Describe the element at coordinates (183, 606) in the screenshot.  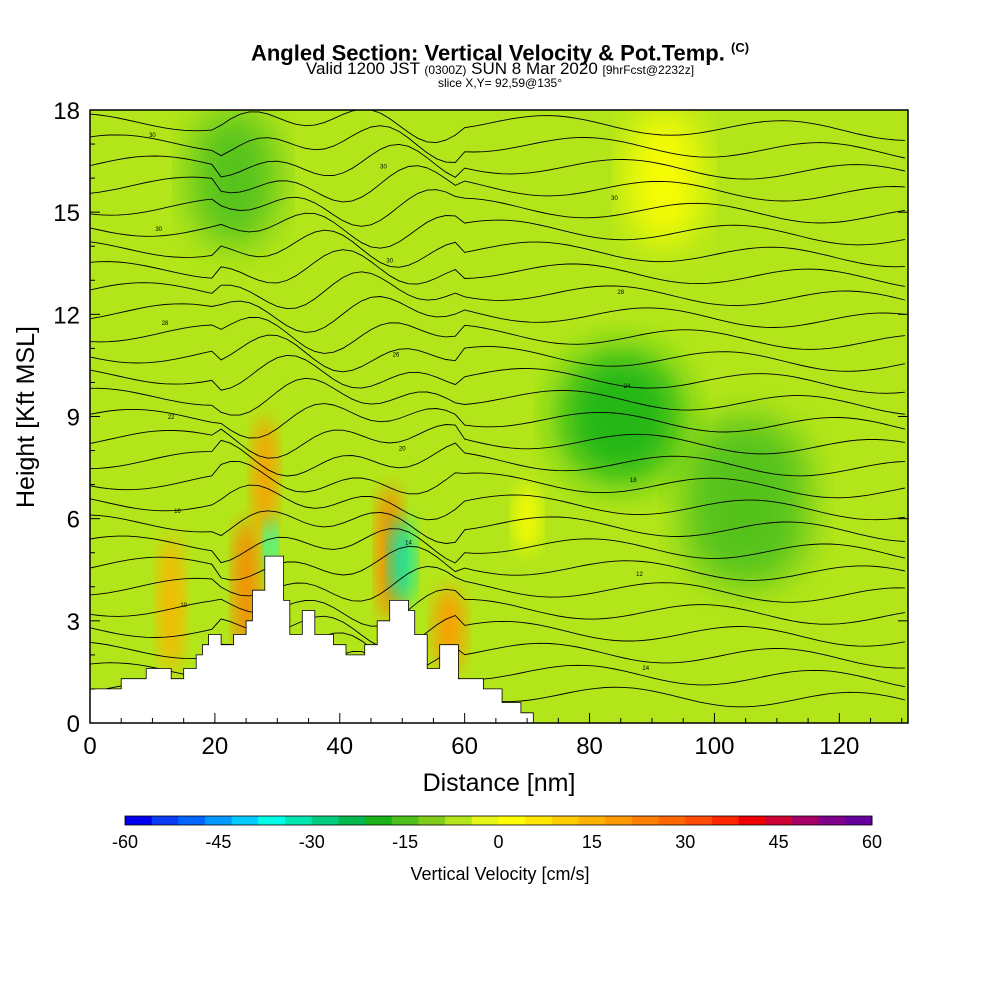
I see `contour-label: 10` at that location.